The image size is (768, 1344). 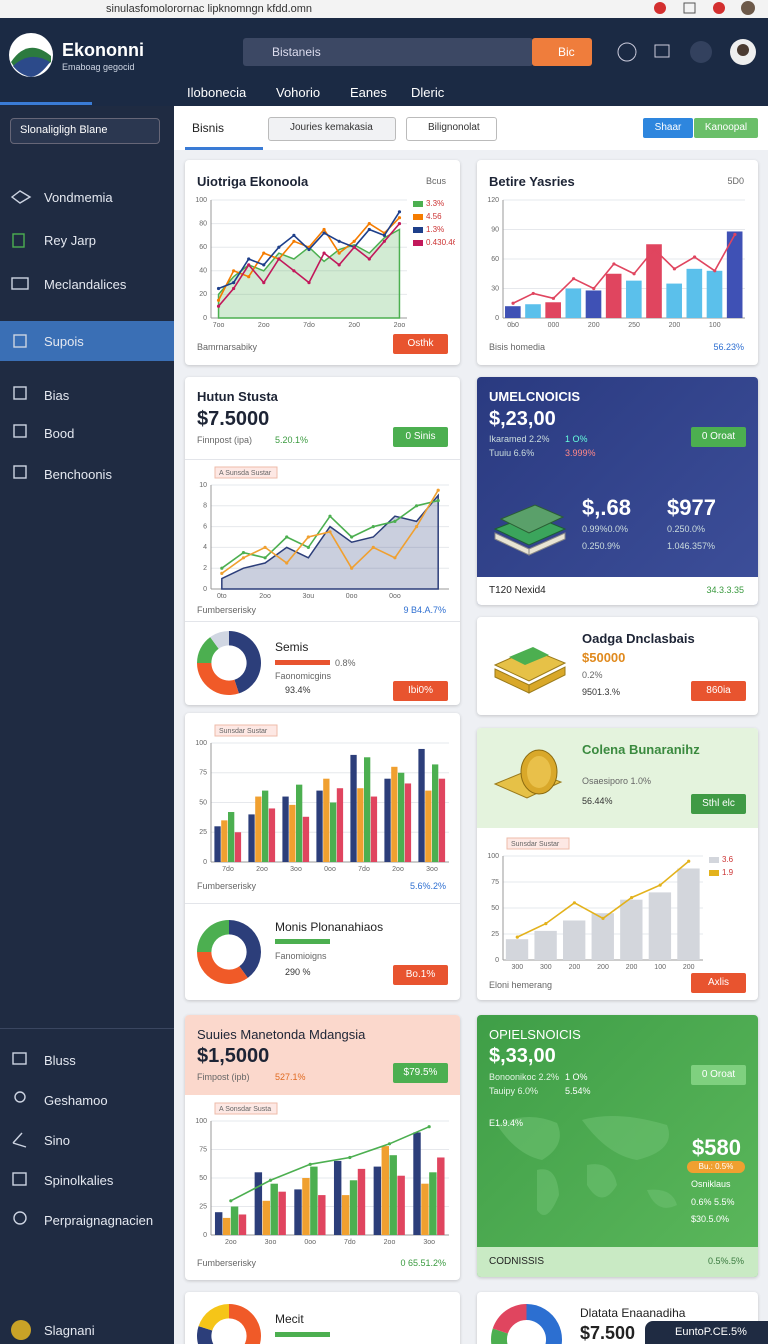 I want to click on card-button: Axlis, so click(x=718, y=983).